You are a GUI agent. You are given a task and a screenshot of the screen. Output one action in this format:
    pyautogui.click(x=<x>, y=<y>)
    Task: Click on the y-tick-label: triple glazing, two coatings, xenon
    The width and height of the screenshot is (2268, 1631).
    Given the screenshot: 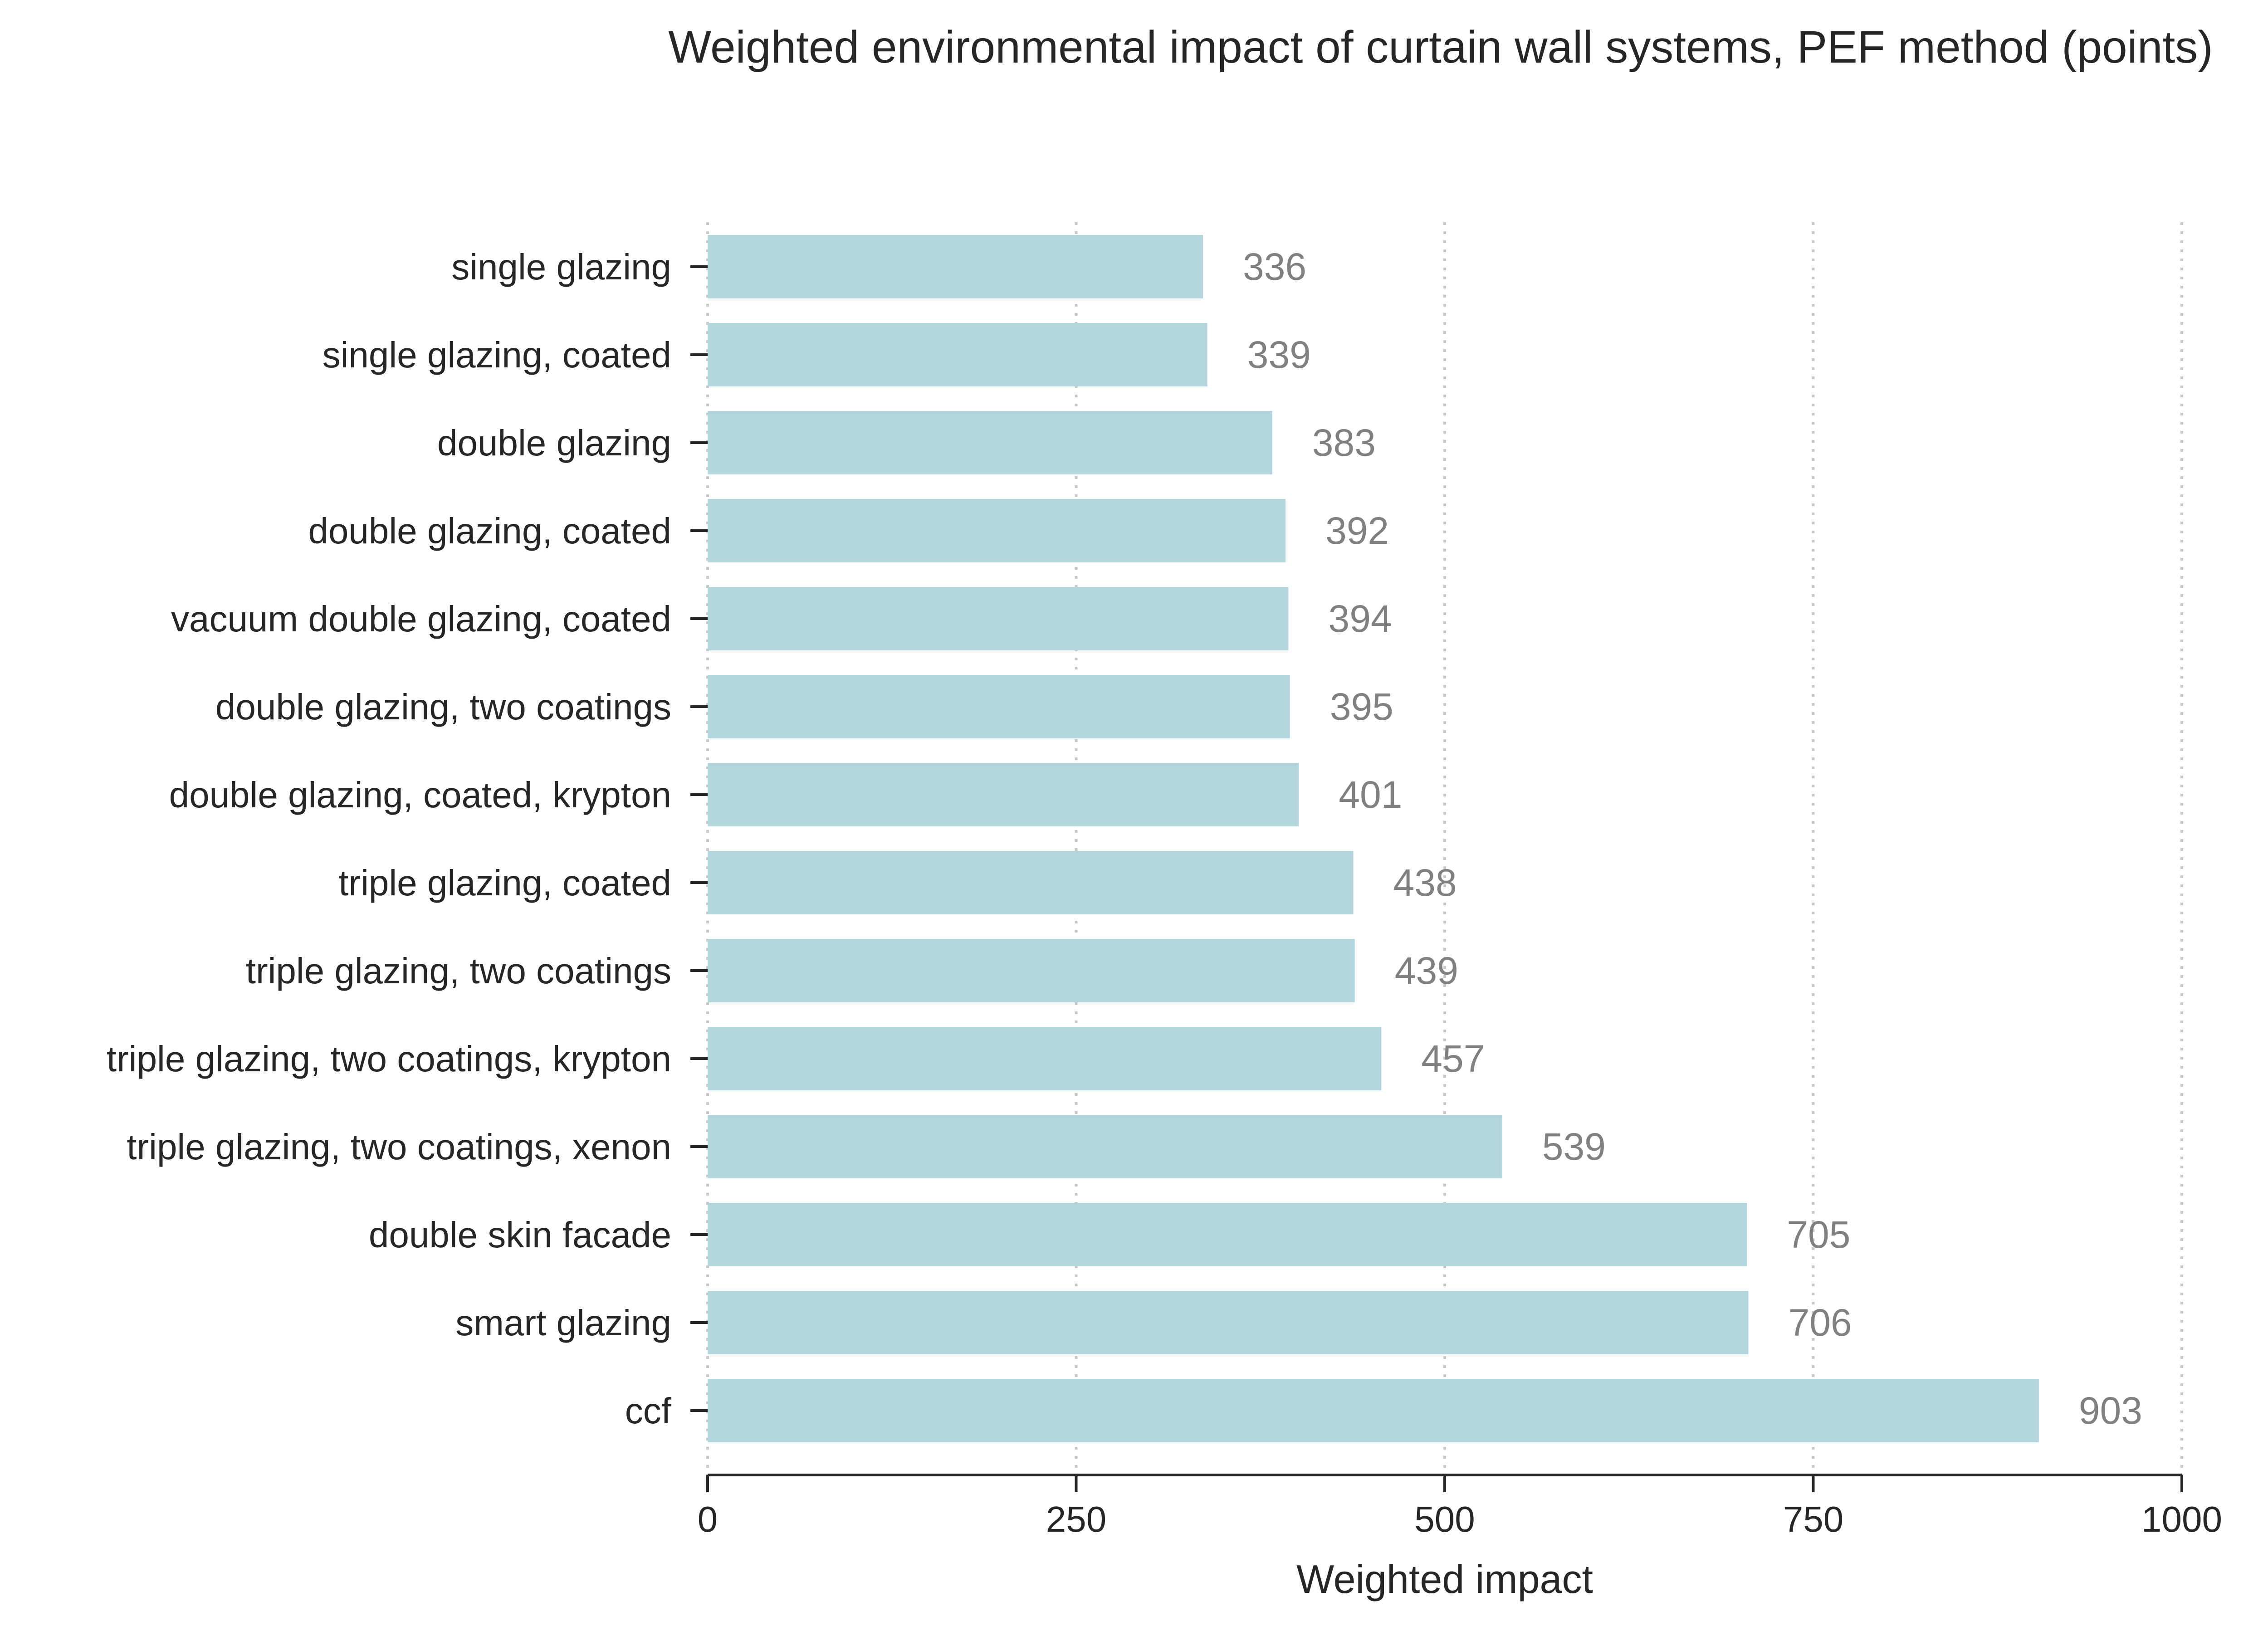 What is the action you would take?
    pyautogui.click(x=399, y=1147)
    